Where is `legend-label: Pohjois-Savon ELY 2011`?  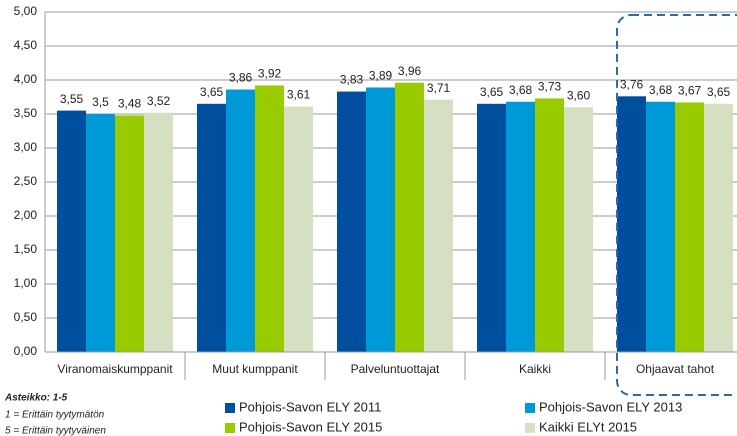
legend-label: Pohjois-Savon ELY 2011 is located at coordinates (310, 406).